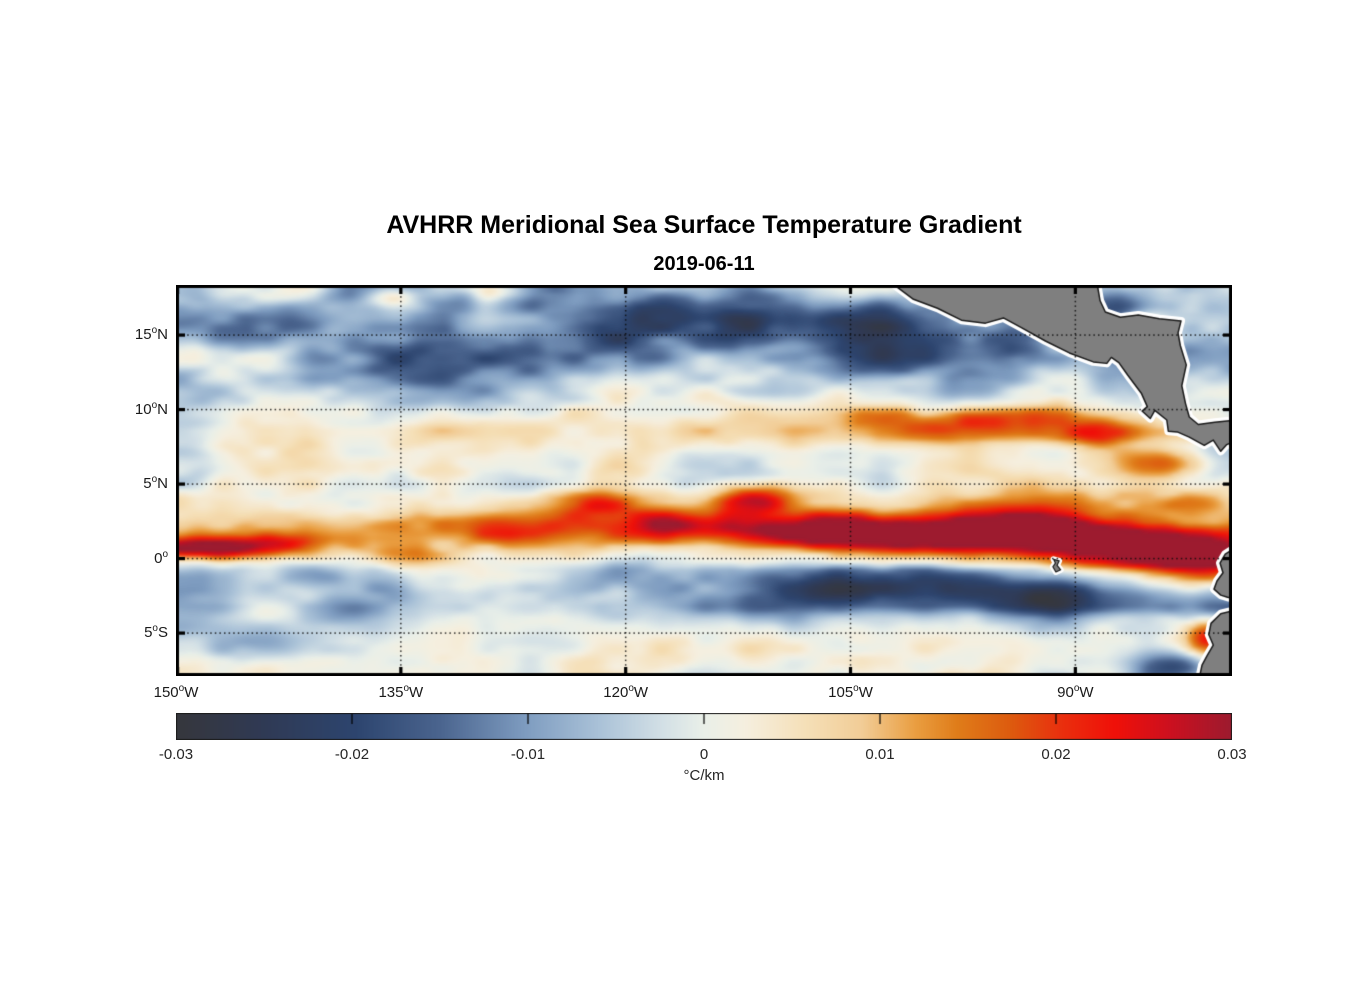  What do you see at coordinates (626, 692) in the screenshot?
I see `lon-tick-label: 120oW` at bounding box center [626, 692].